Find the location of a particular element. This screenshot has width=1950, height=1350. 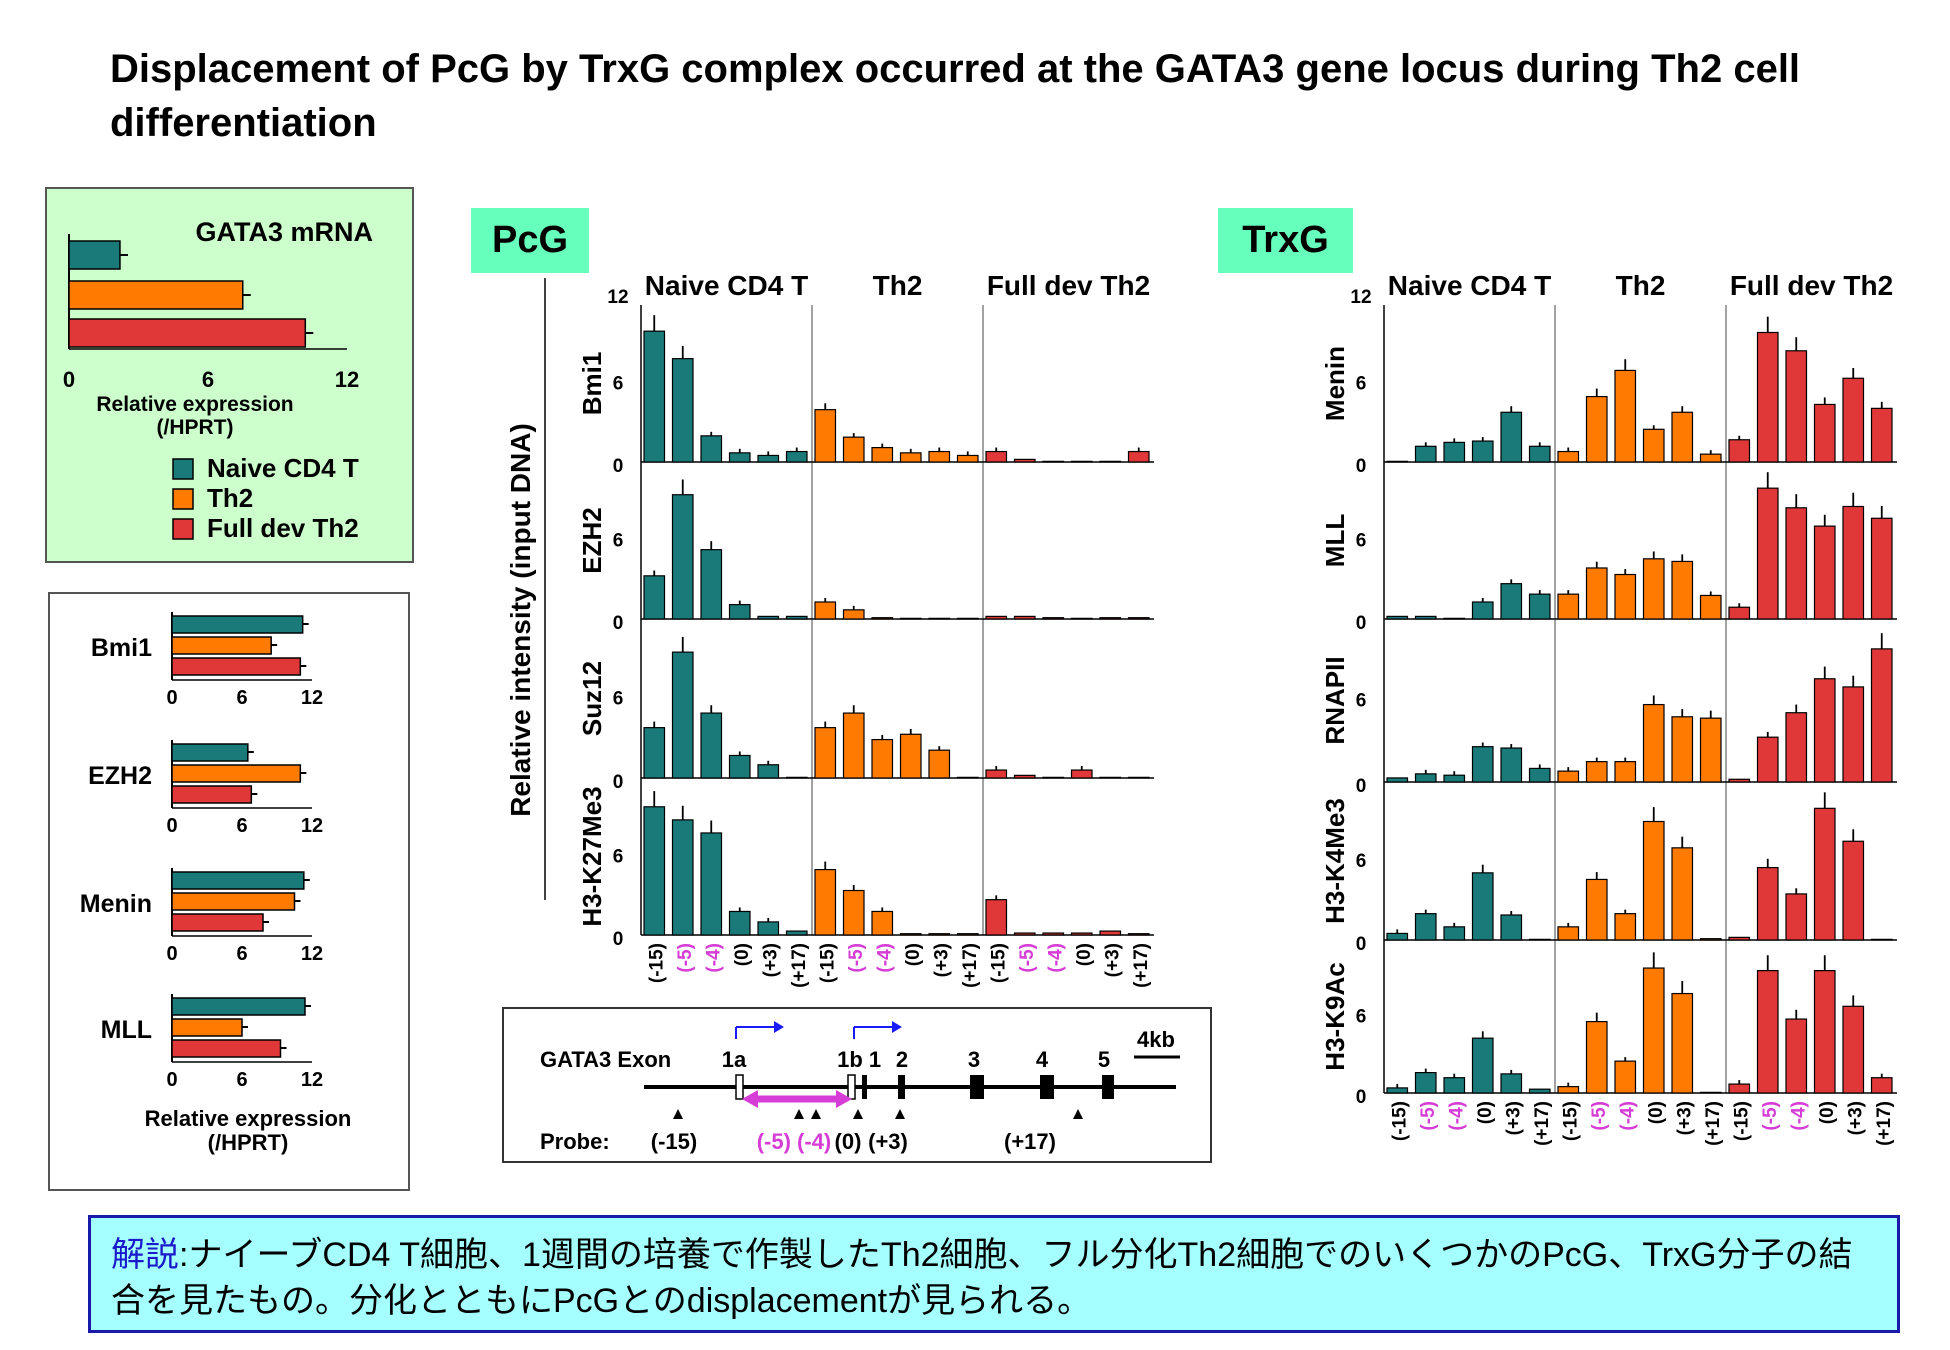

trxg-probe-label: (+3) is located at coordinates (1855, 1118).